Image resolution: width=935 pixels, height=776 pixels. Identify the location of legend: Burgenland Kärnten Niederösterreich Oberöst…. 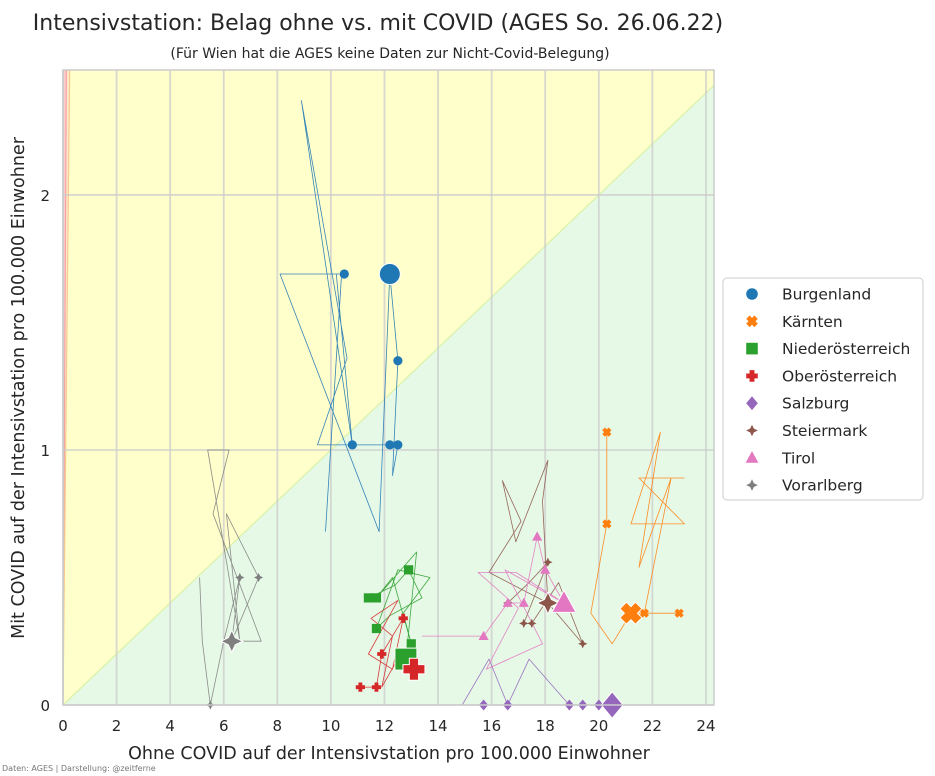
(823, 389).